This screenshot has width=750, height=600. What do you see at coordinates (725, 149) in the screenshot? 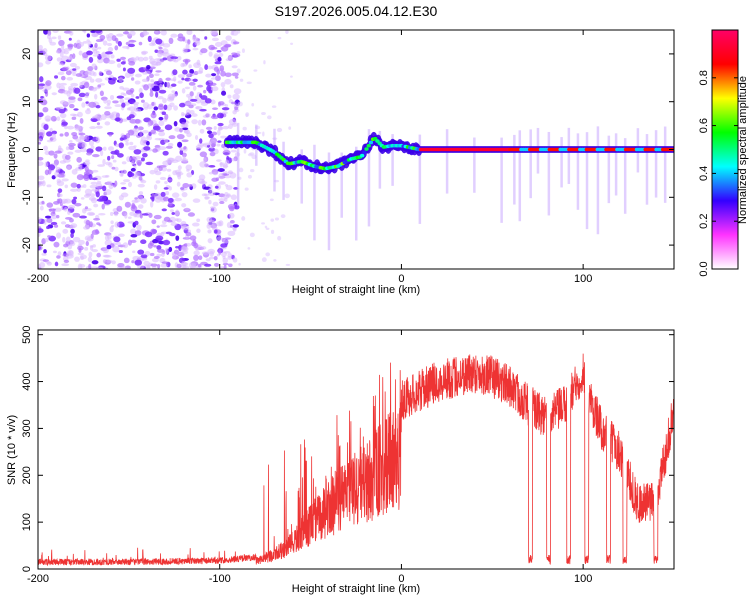
I see `colorbar-gradient` at bounding box center [725, 149].